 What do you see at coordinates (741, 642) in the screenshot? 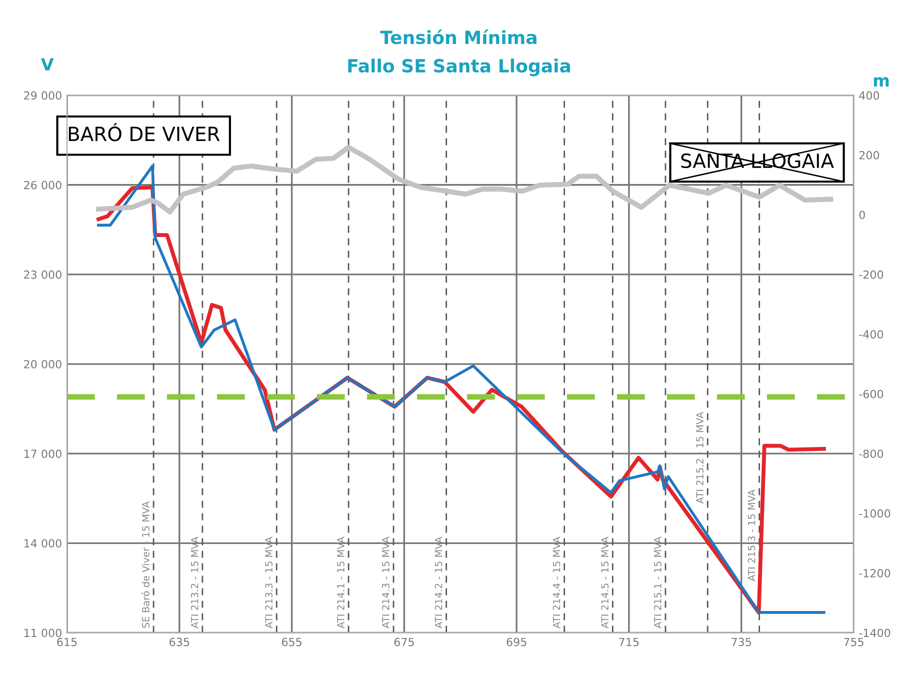
I see `x-tick-label: 735` at bounding box center [741, 642].